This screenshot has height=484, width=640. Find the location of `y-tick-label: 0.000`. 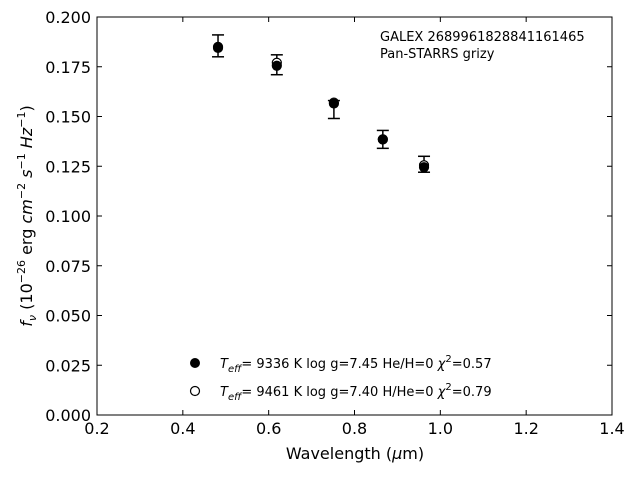

y-tick-label: 0.000 is located at coordinates (68, 415).